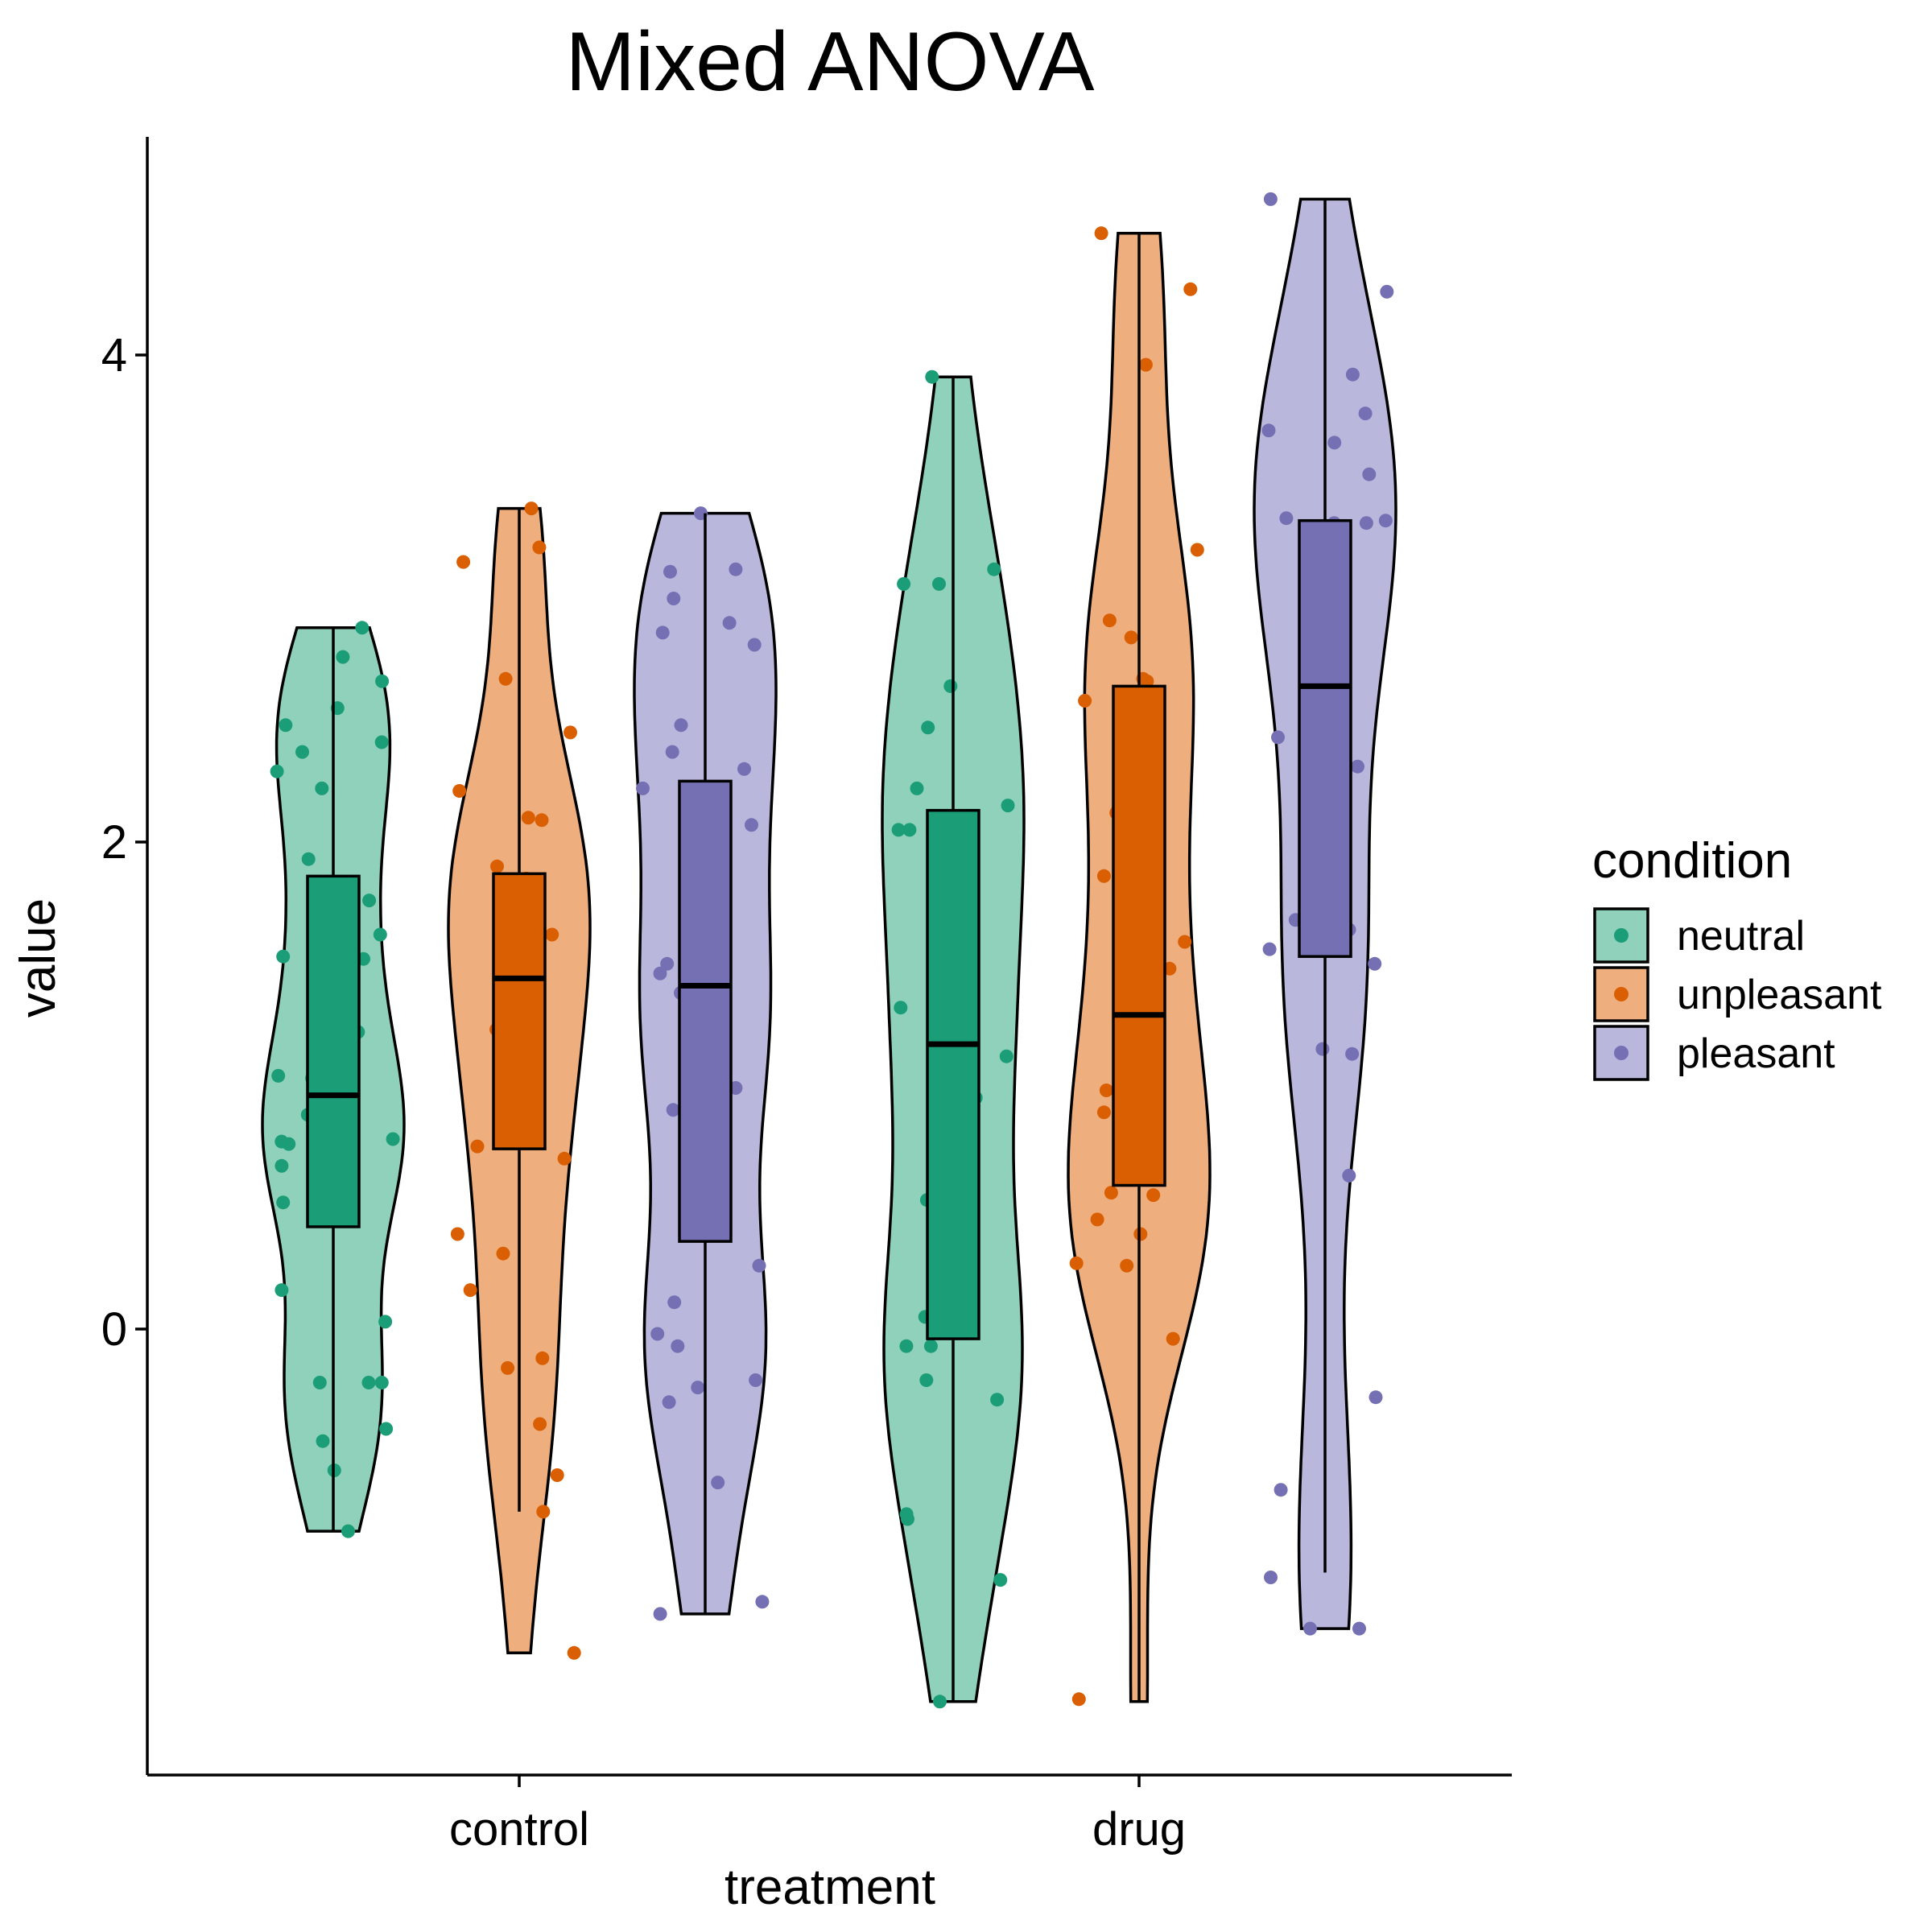  What do you see at coordinates (1139, 935) in the screenshot?
I see `box-drug-unpleasant` at bounding box center [1139, 935].